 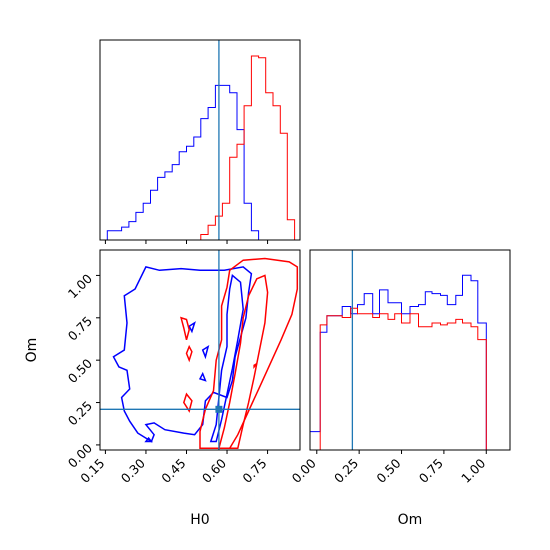 I want to click on h0-axis-label: H0, so click(x=199, y=520).